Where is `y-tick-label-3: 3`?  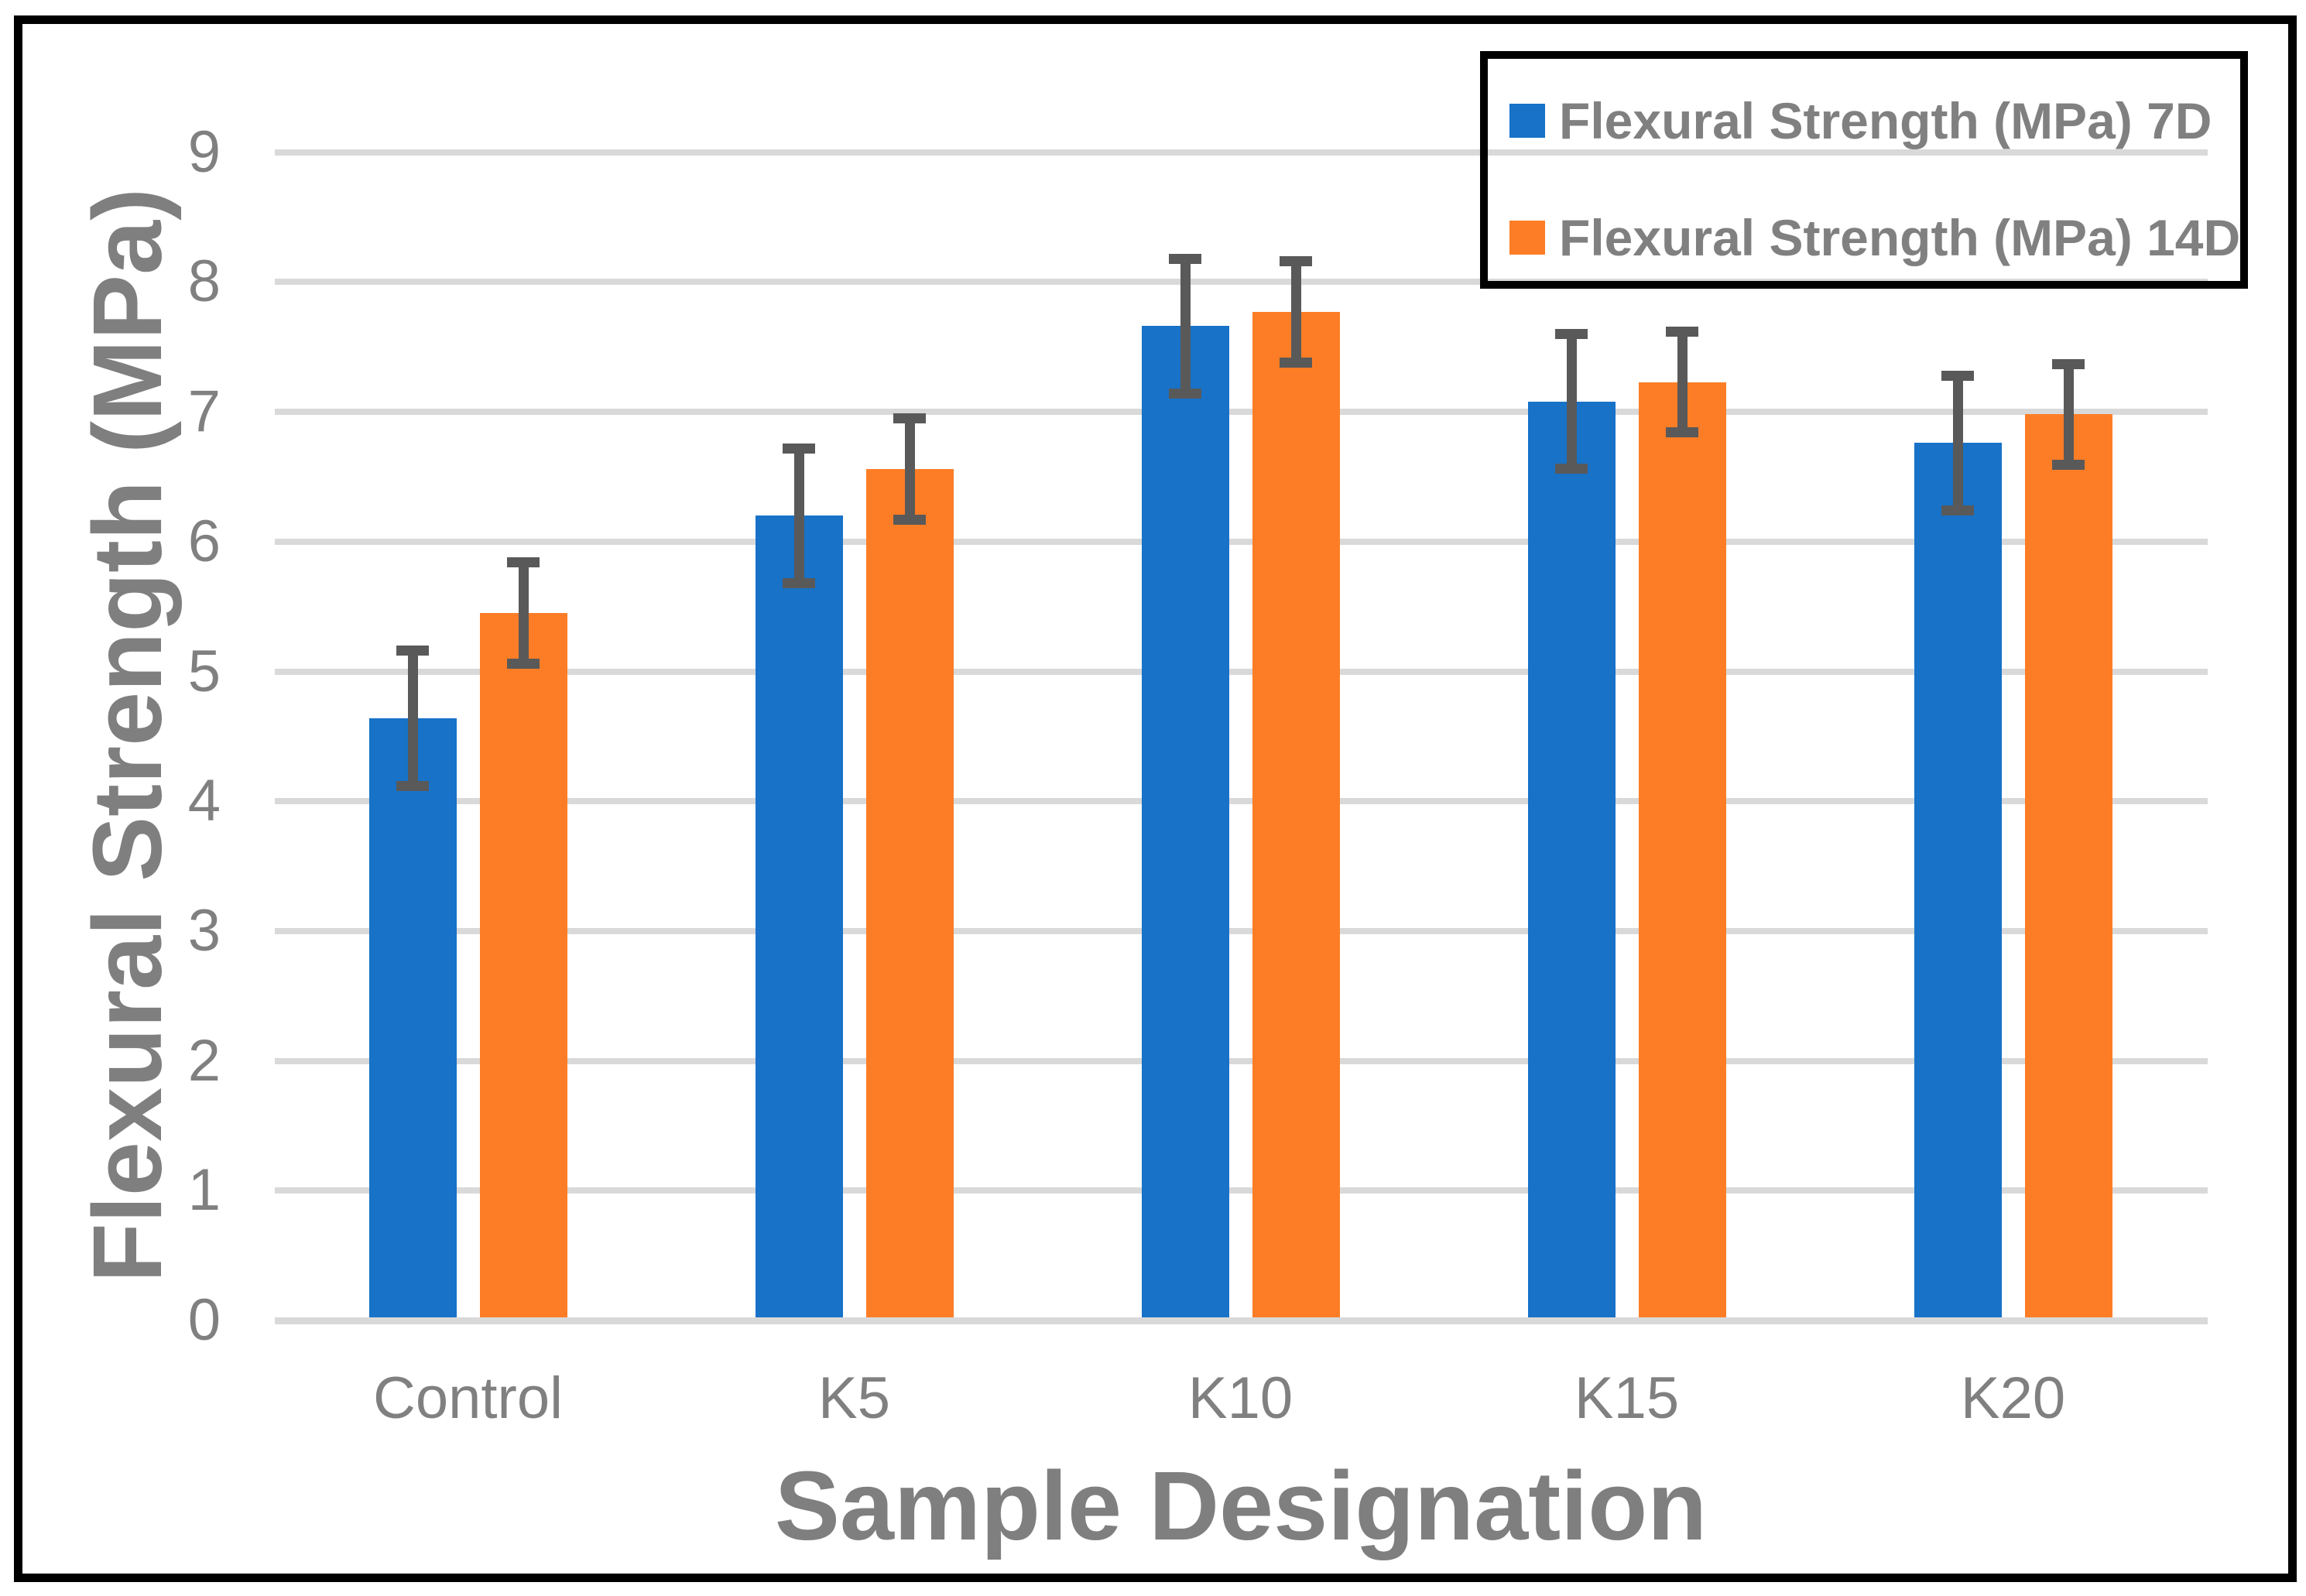 y-tick-label-3: 3 is located at coordinates (204, 930).